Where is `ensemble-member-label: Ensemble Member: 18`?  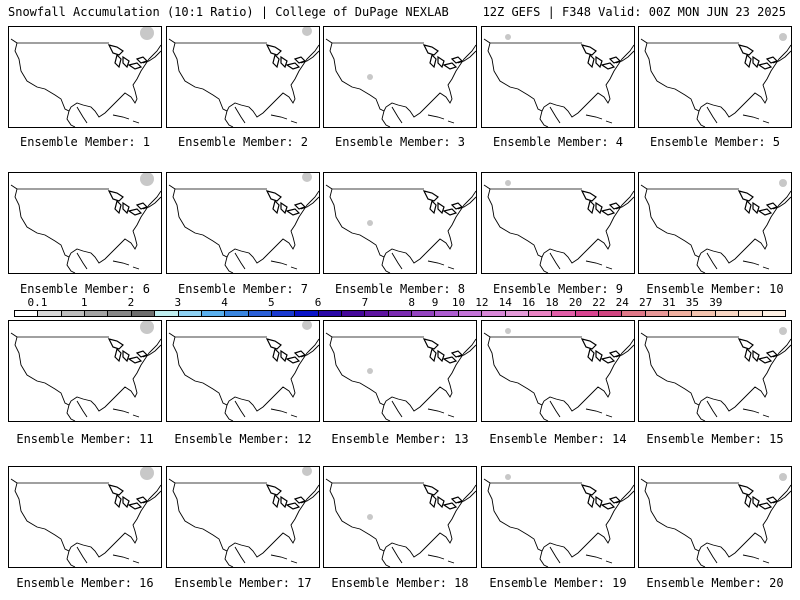
ensemble-member-label: Ensemble Member: 18 is located at coordinates (400, 583).